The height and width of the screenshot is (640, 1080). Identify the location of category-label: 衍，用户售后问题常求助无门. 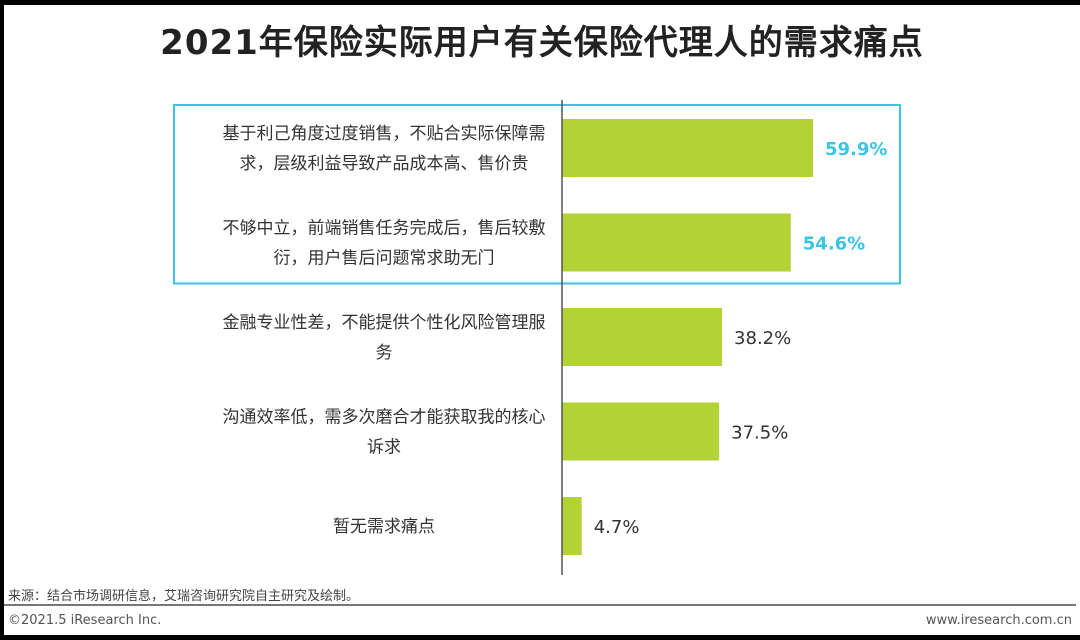
(384, 259).